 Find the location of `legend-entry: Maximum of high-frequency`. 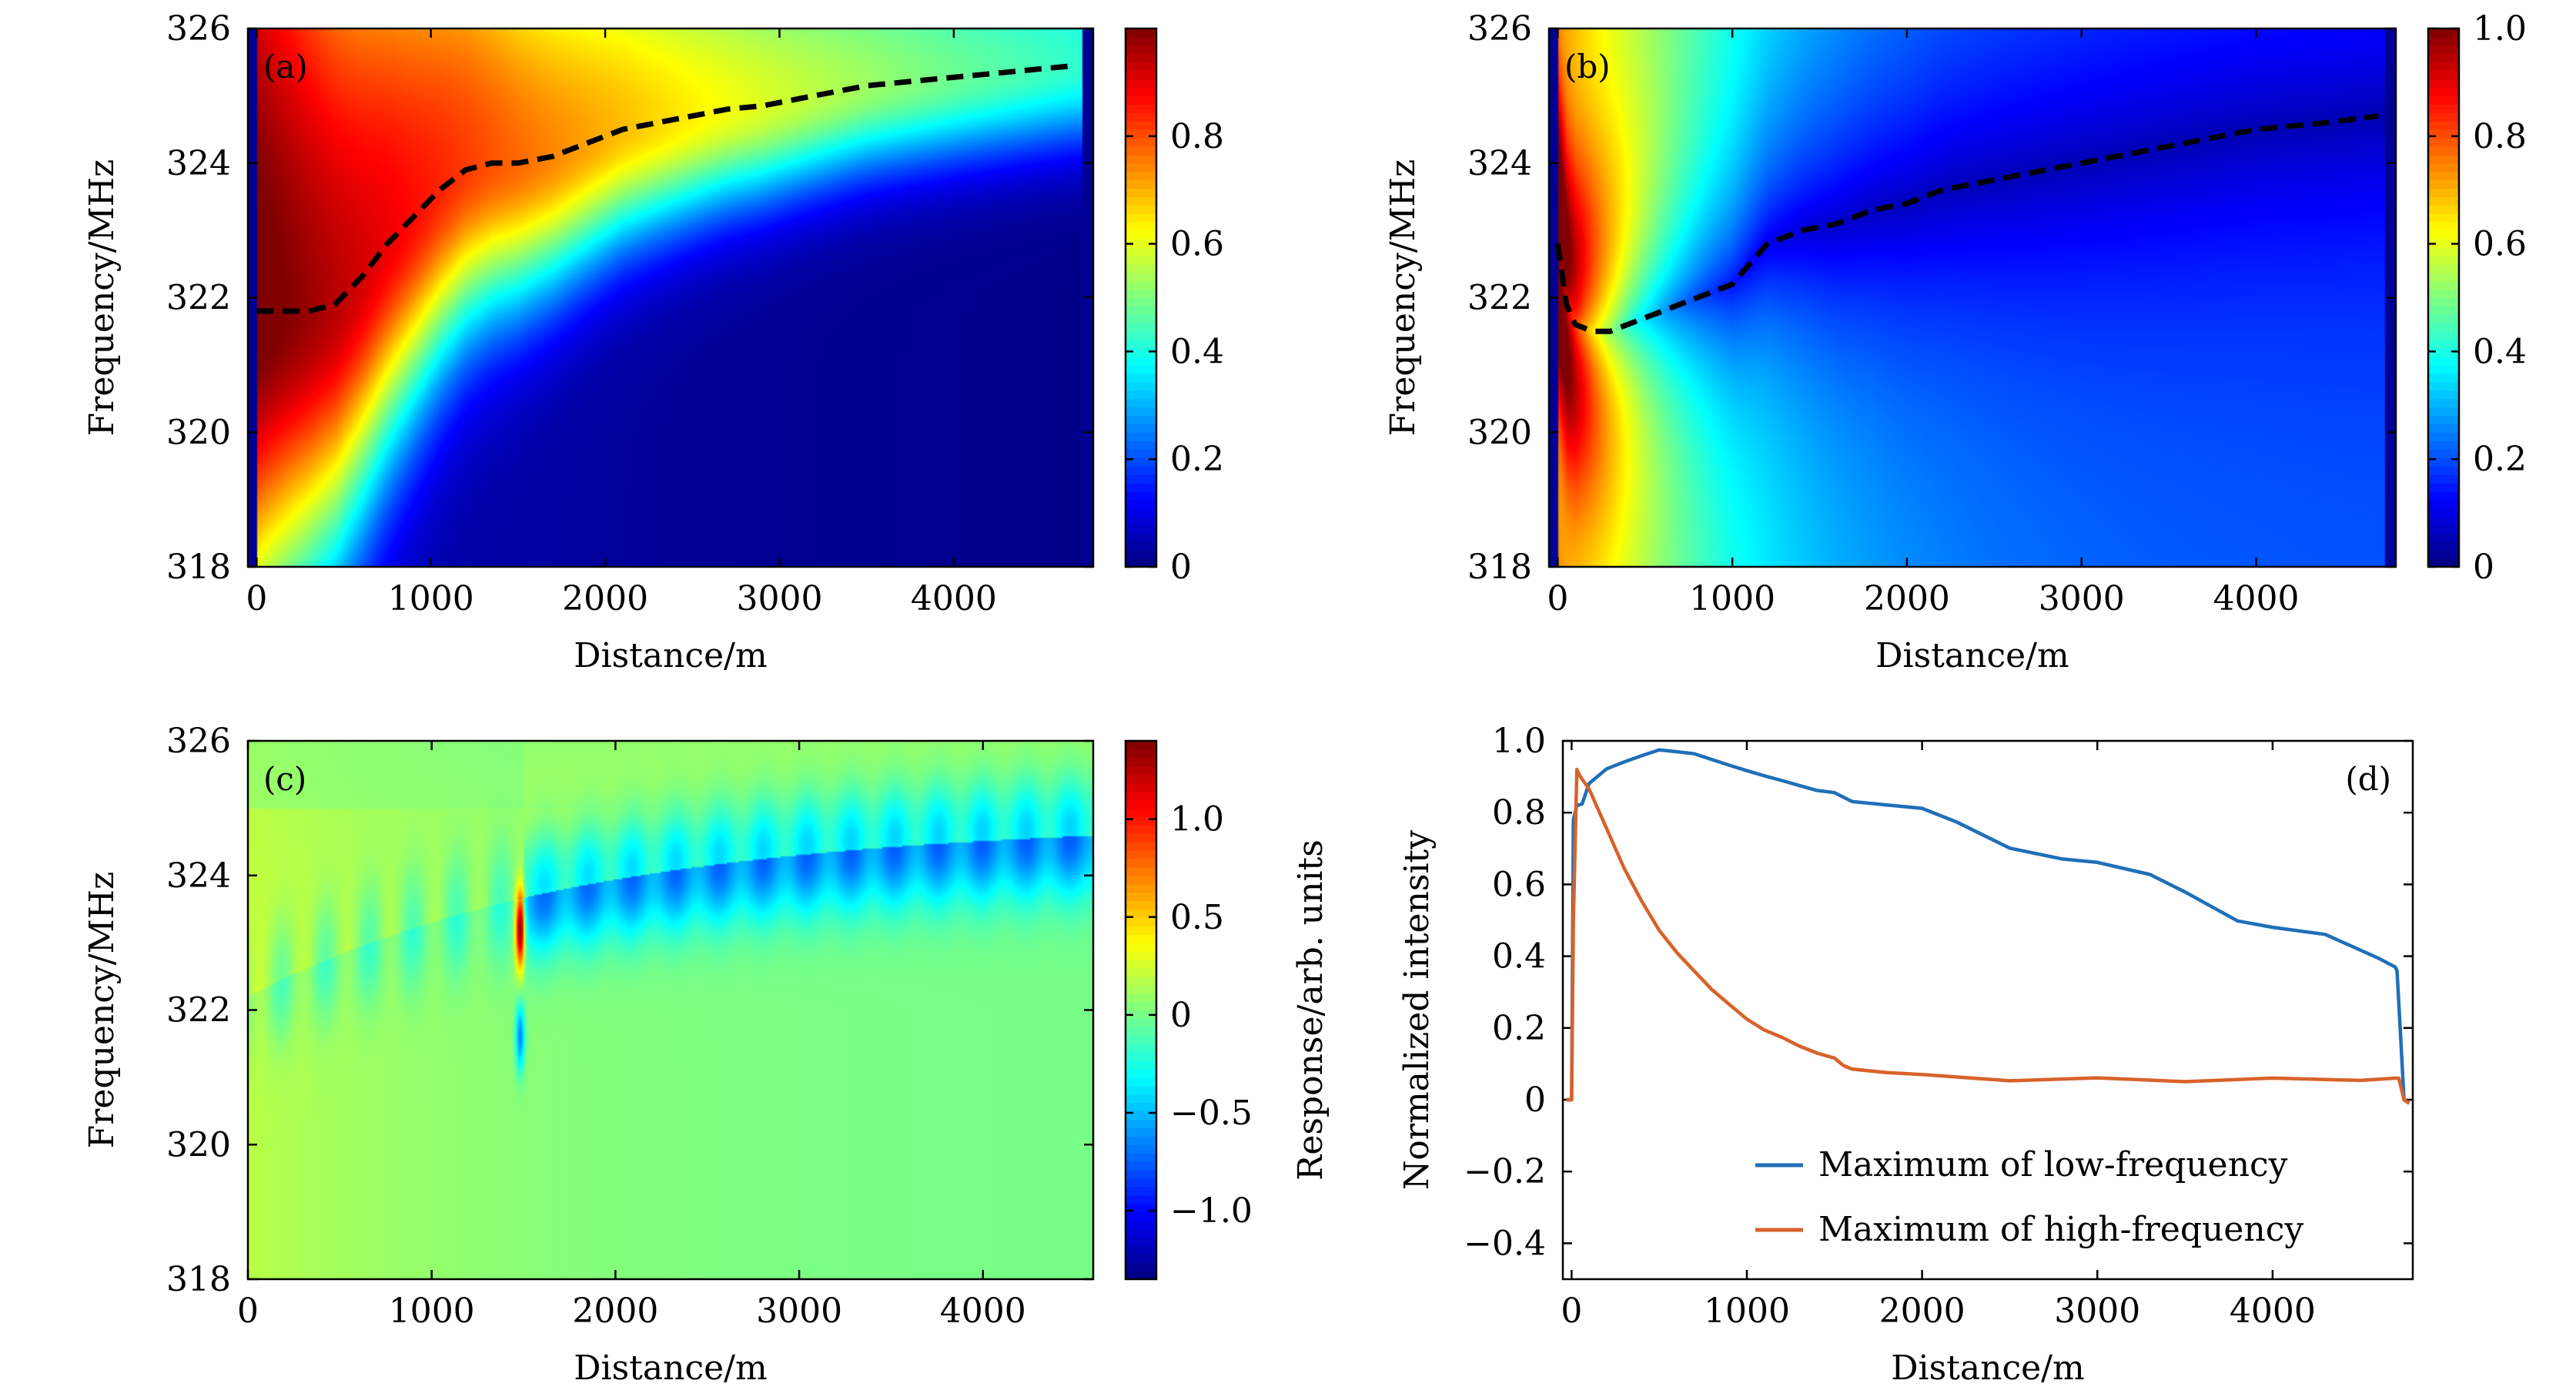

legend-entry: Maximum of high-frequency is located at coordinates (2061, 1229).